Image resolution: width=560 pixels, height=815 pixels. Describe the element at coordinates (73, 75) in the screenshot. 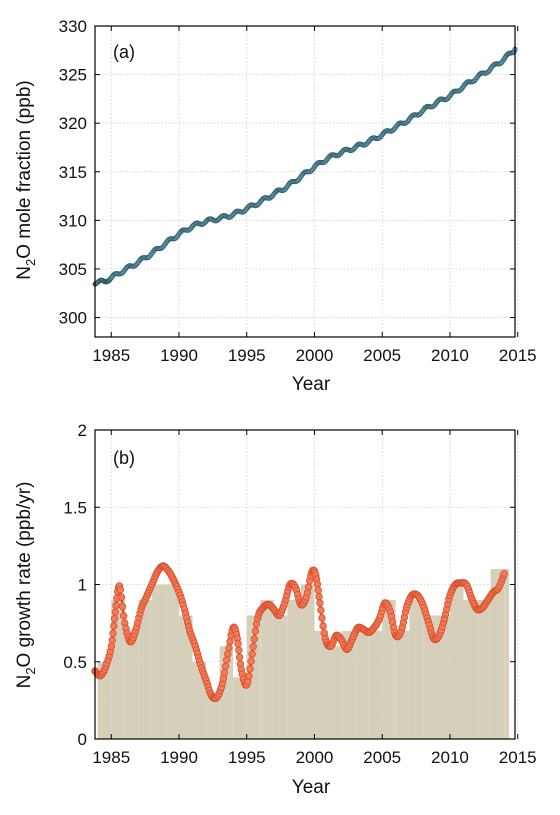

I see `y-tick-label: 325` at that location.